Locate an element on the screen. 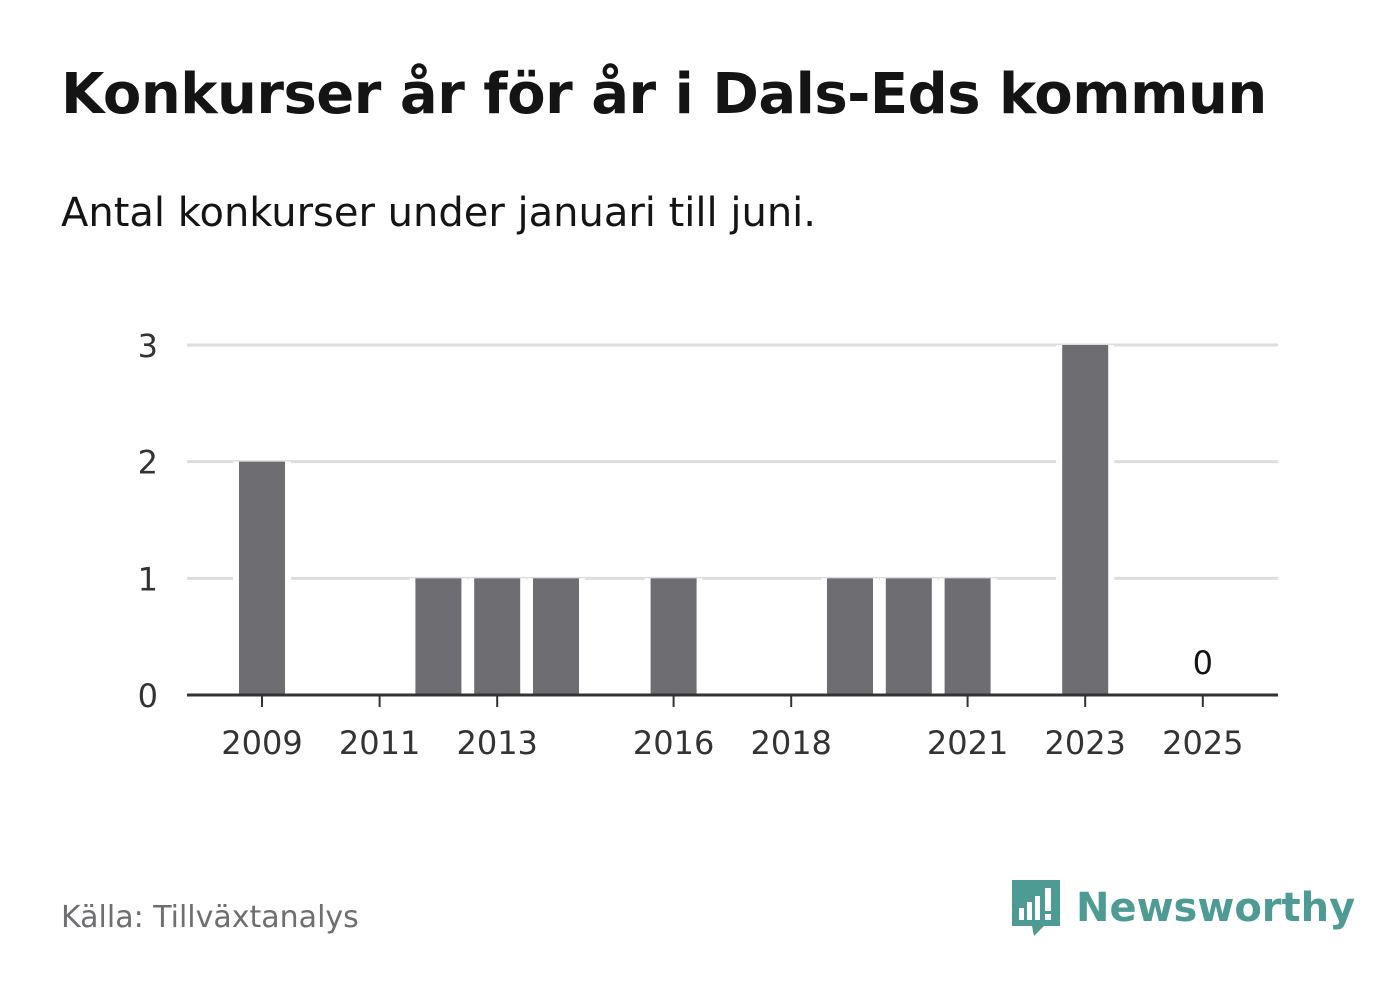  x-tick-label: 2013 is located at coordinates (496, 743).